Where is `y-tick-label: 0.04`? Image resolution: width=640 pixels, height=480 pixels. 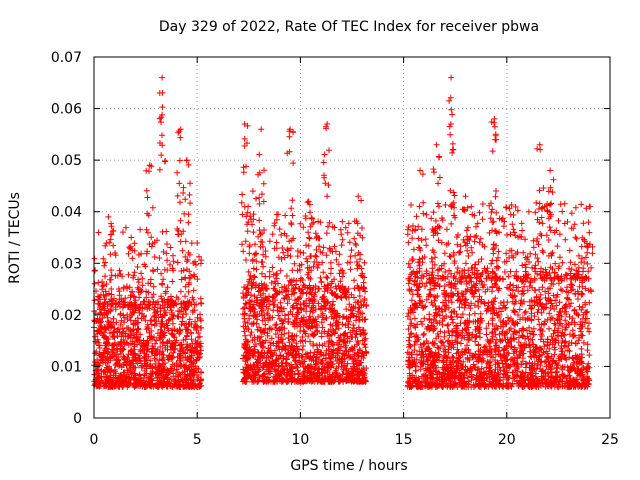 y-tick-label: 0.04 is located at coordinates (66, 213).